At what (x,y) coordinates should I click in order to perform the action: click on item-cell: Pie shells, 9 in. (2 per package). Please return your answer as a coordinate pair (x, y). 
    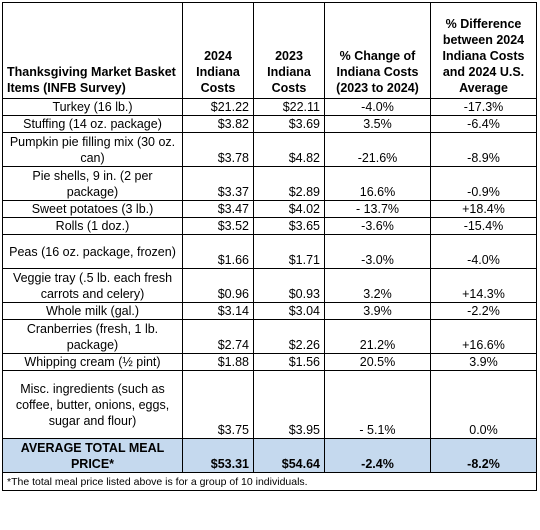
    Looking at the image, I should click on (92, 183).